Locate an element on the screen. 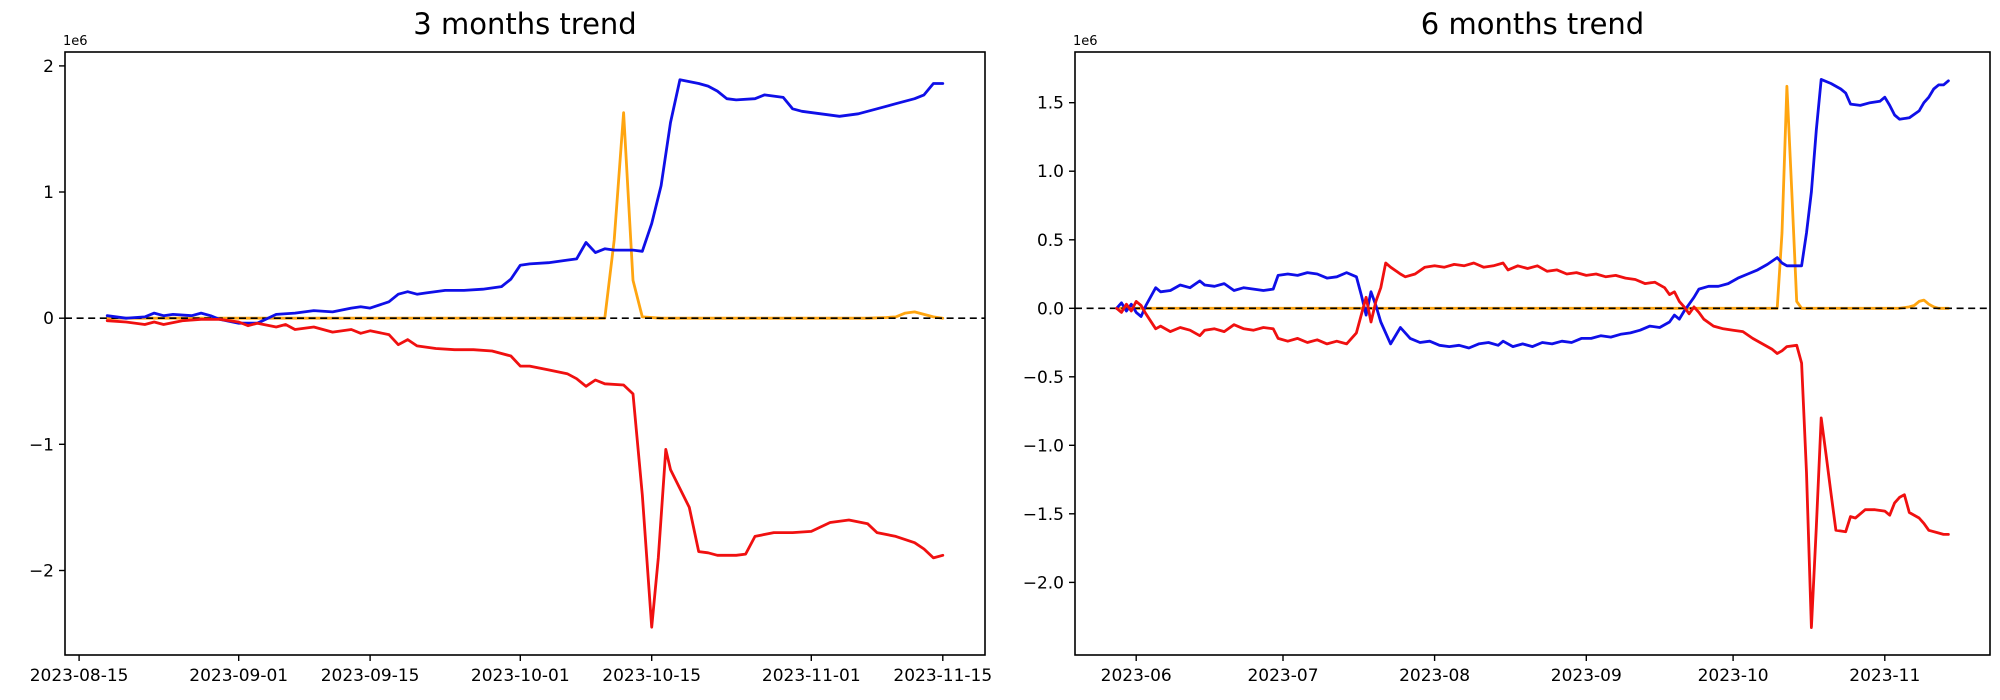 This screenshot has height=700, width=2000. y-tick-label: −1.0 is located at coordinates (1043, 446).